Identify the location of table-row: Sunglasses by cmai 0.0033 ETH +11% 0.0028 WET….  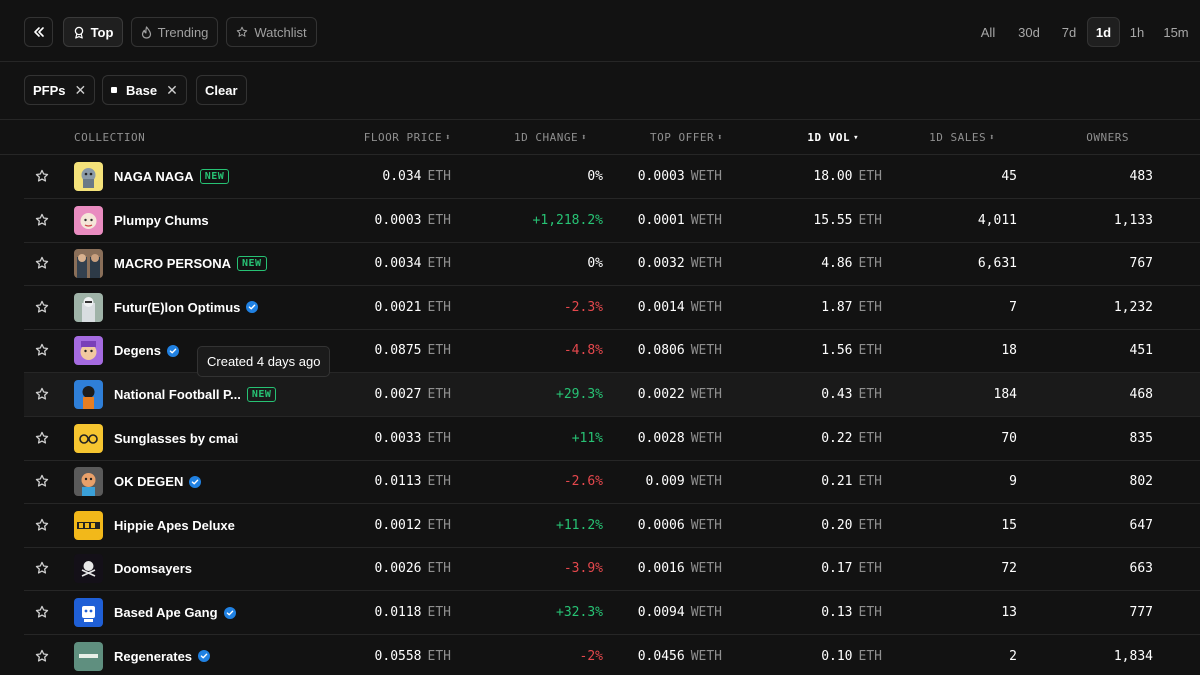
(612, 439).